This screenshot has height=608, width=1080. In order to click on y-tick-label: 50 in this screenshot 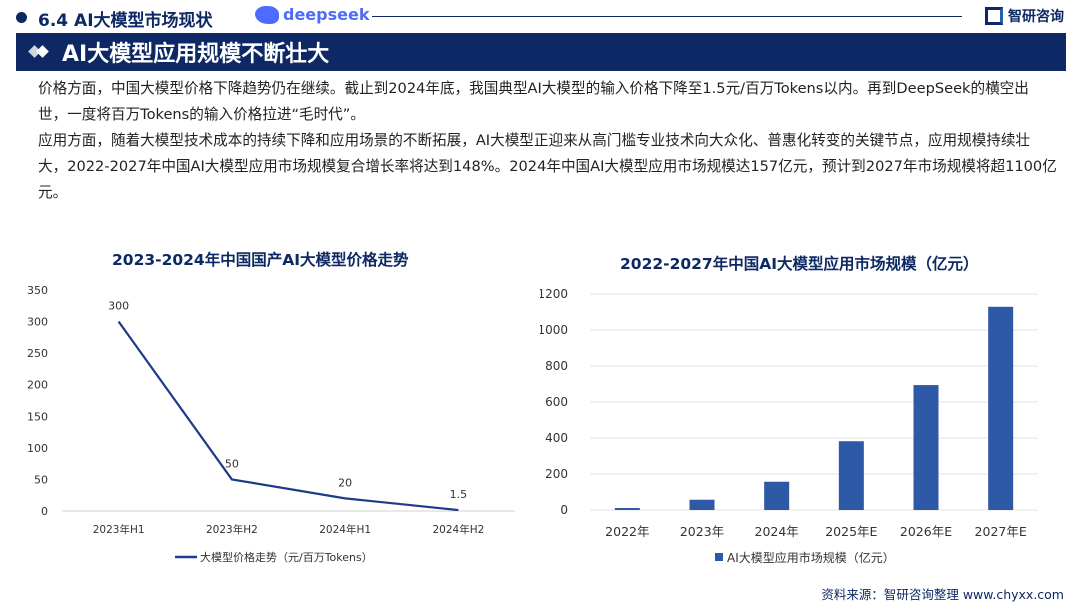, I will do `click(41, 479)`.